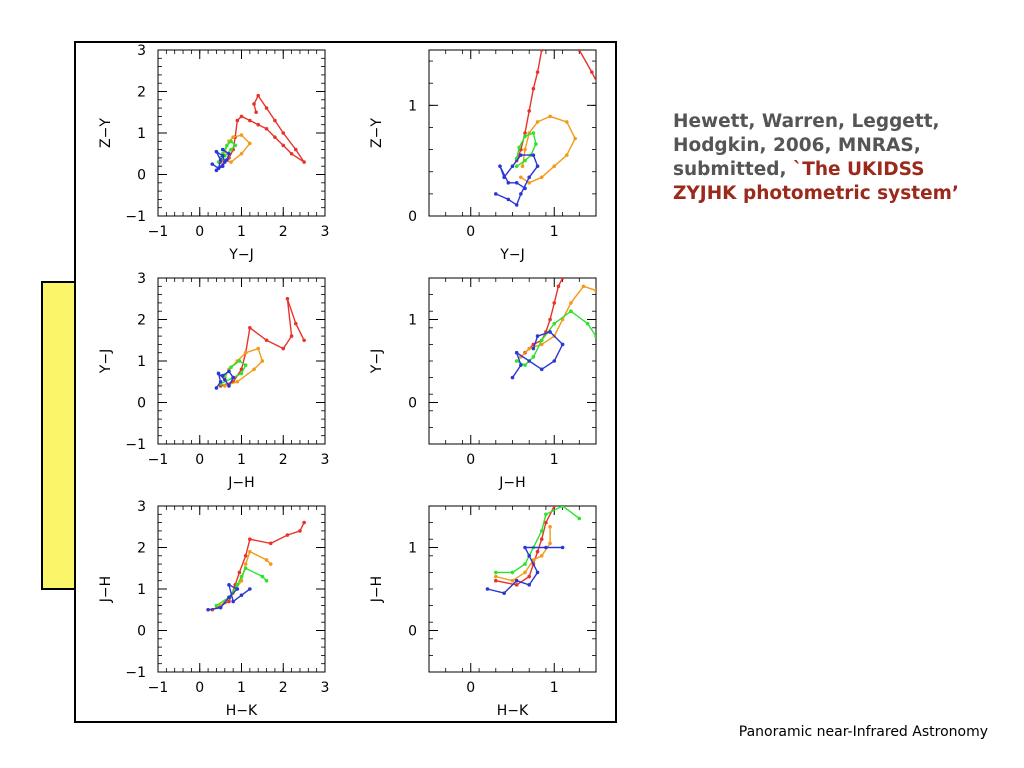 Image resolution: width=1024 pixels, height=768 pixels. I want to click on x-axis-label: J−H, so click(511, 483).